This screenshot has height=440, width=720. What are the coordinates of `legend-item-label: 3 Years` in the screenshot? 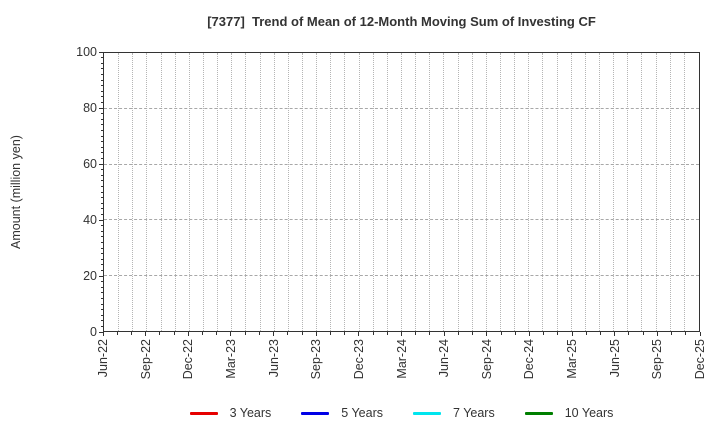 It's located at (250, 413).